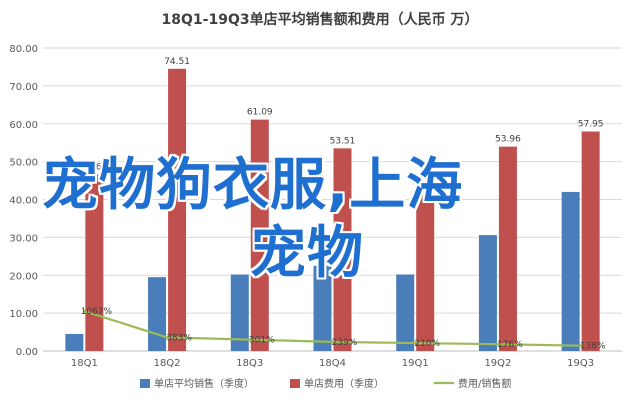 Image resolution: width=640 pixels, height=405 pixels. I want to click on y-tick-label: 20.00, so click(23, 276).